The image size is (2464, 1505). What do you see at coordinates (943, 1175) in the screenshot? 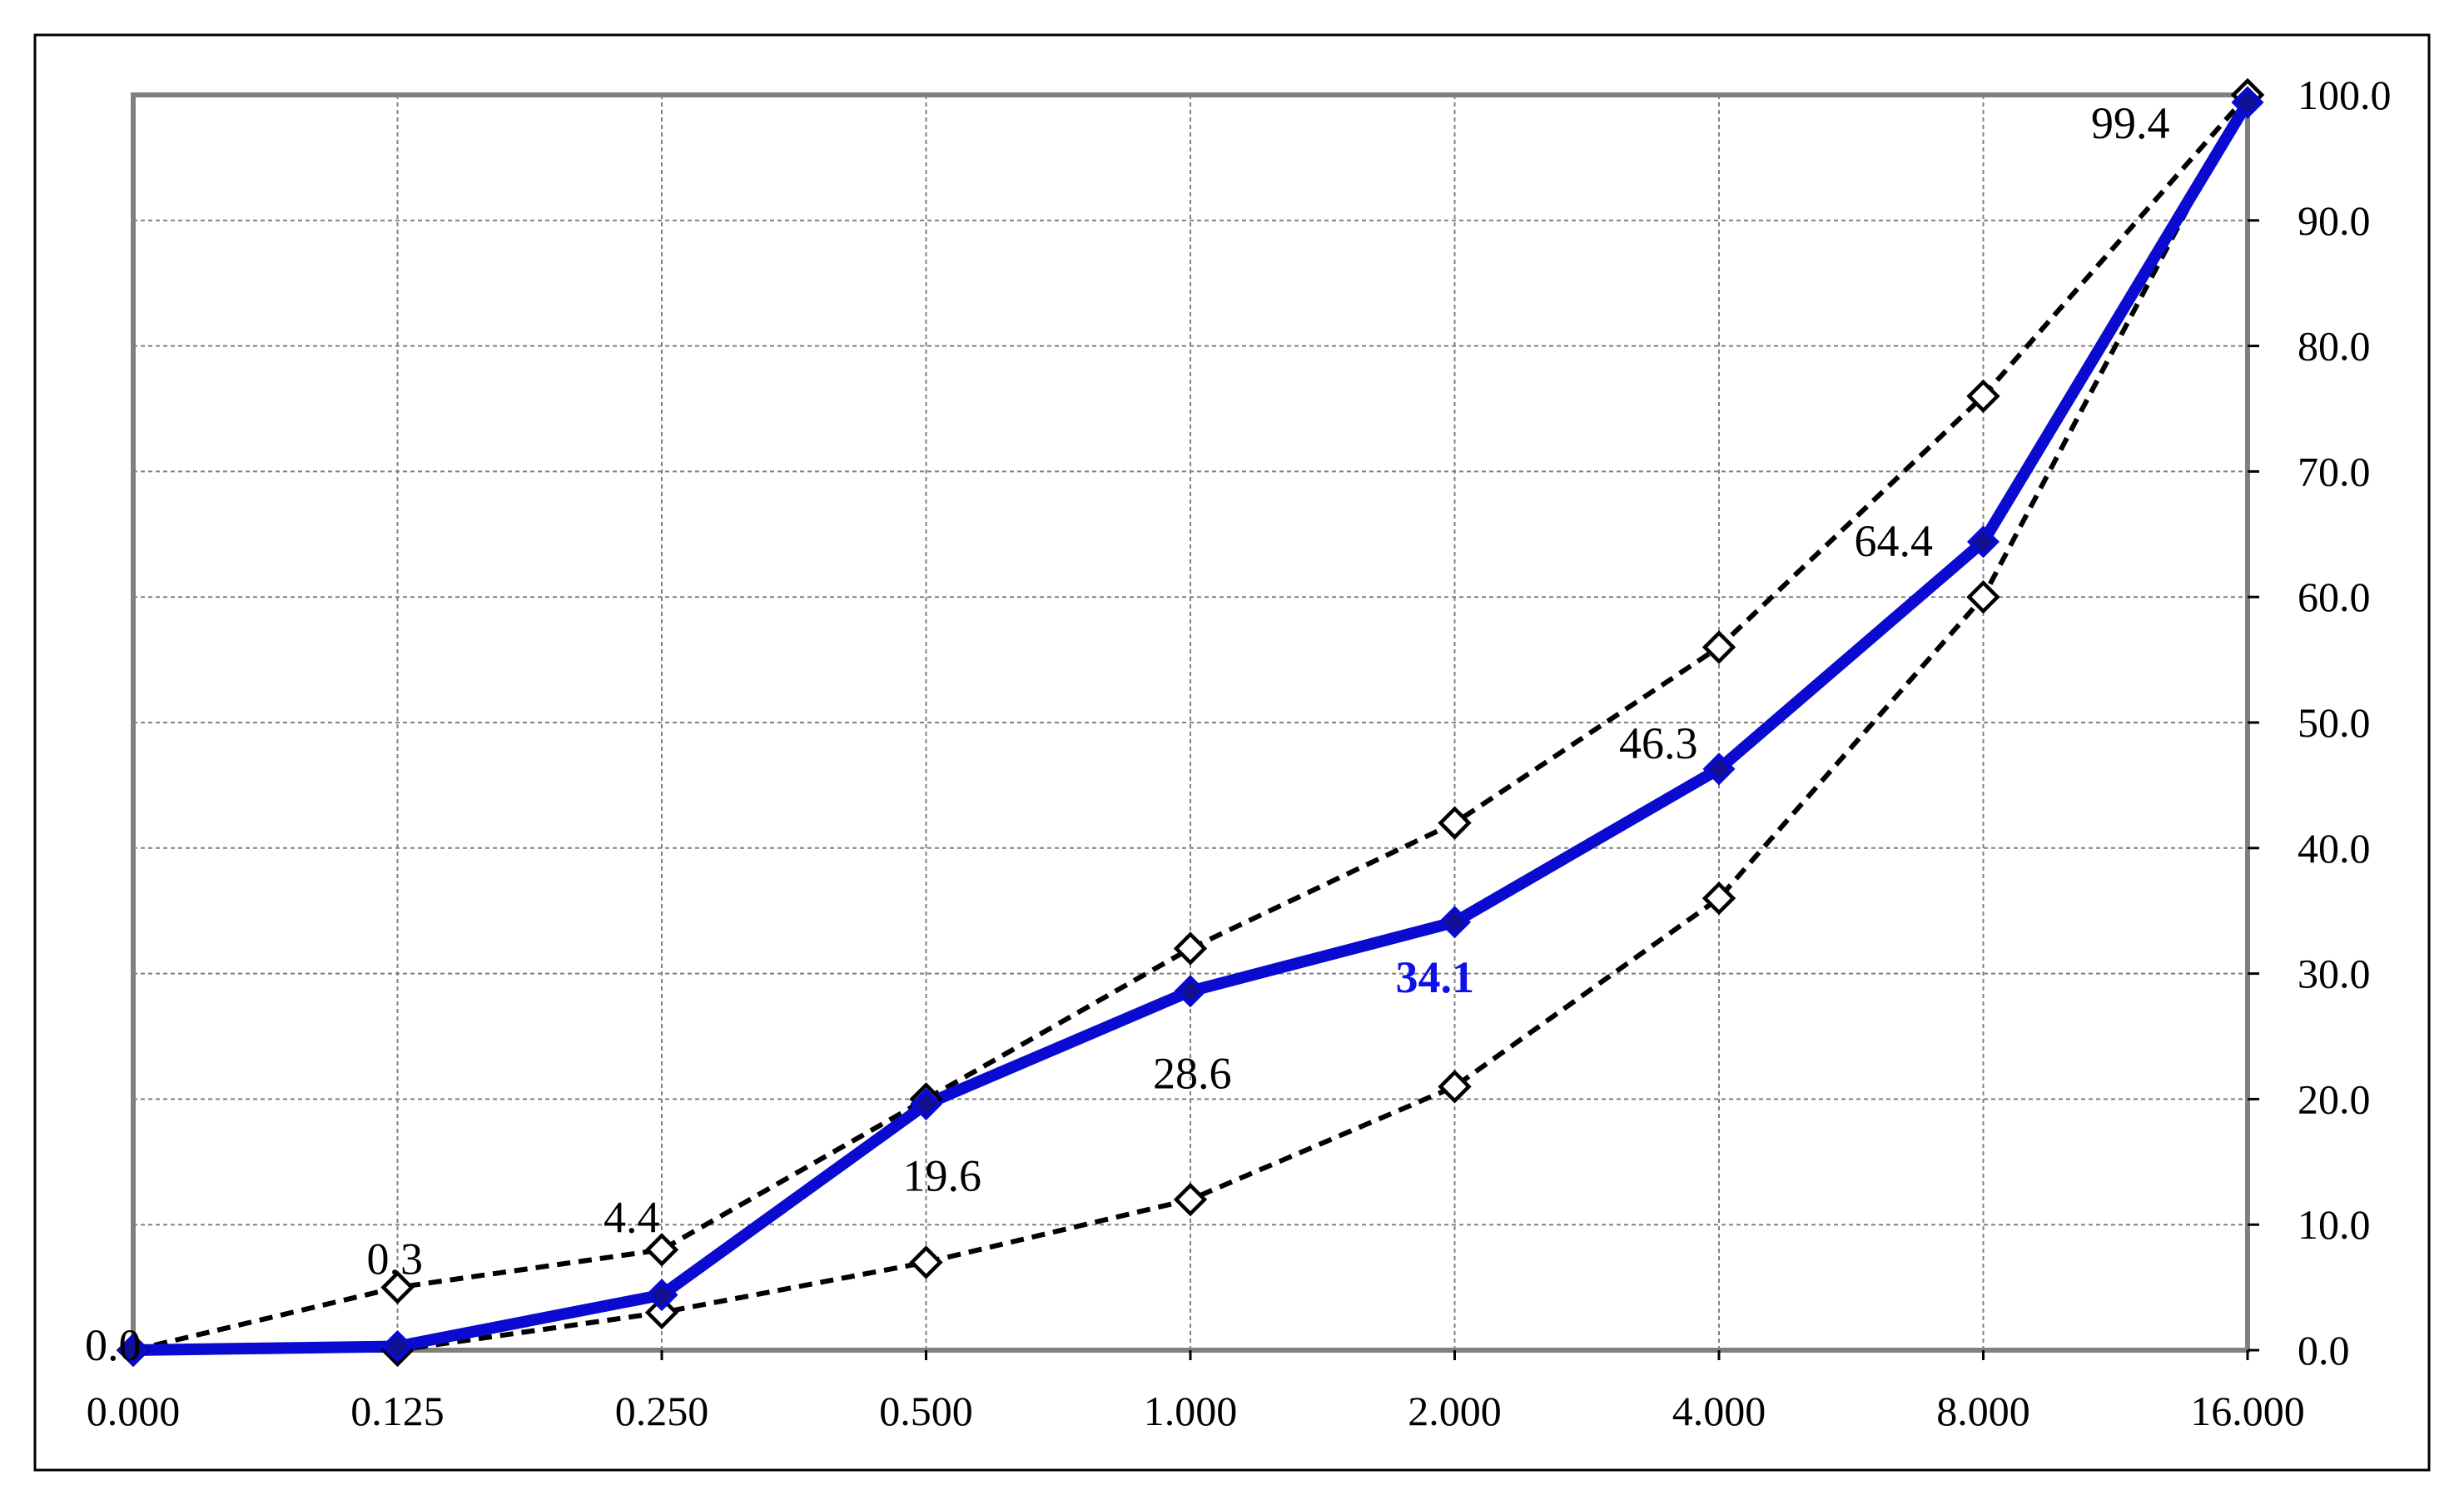
I see `data-label: 19.6` at bounding box center [943, 1175].